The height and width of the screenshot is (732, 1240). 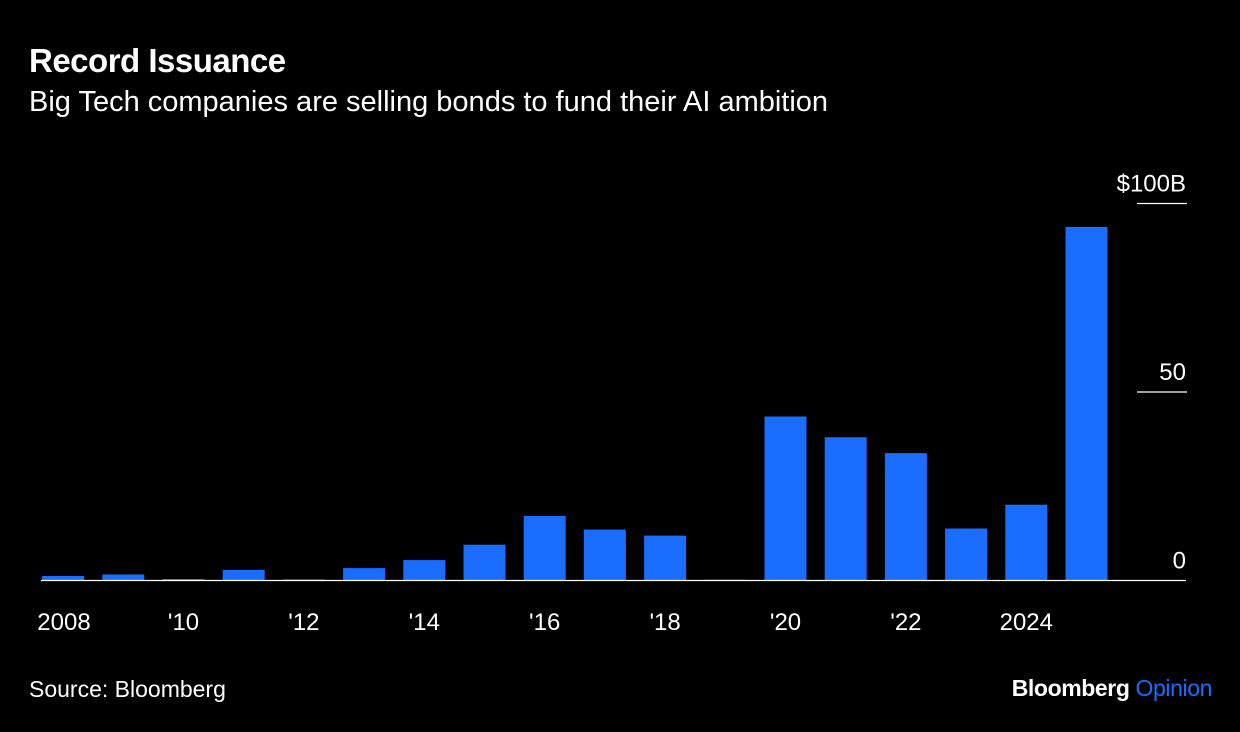 What do you see at coordinates (905, 517) in the screenshot?
I see `bar-2022` at bounding box center [905, 517].